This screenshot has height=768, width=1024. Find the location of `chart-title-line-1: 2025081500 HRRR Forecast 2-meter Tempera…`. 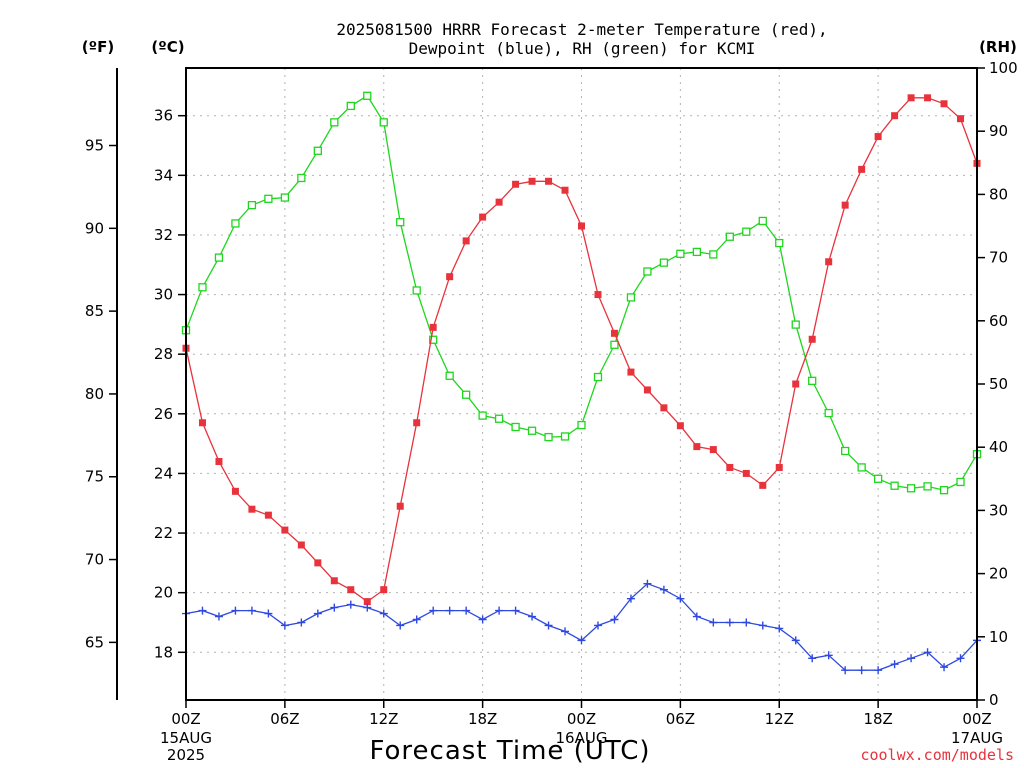

chart-title-line-1: 2025081500 HRRR Forecast 2-meter Tempera… is located at coordinates (581, 29).